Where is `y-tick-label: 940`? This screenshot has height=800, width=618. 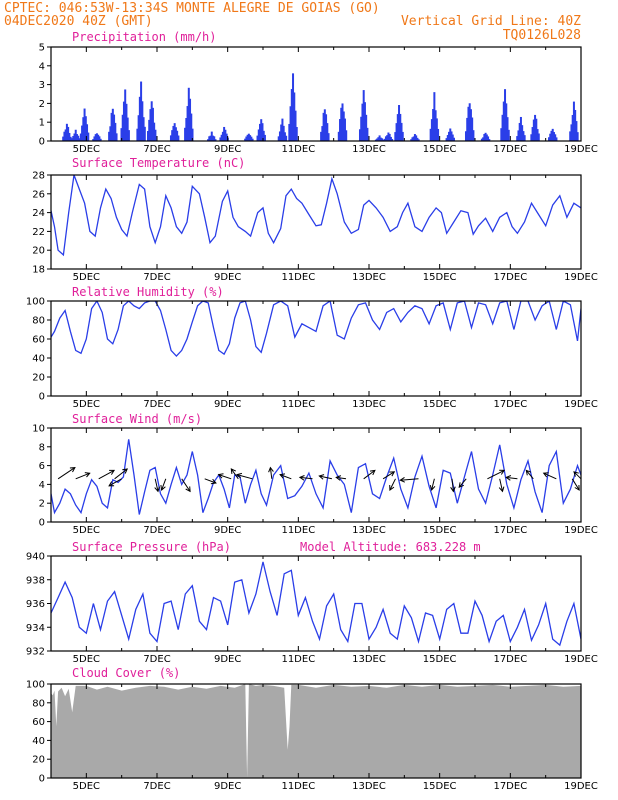
y-tick-label: 940 is located at coordinates (35, 557).